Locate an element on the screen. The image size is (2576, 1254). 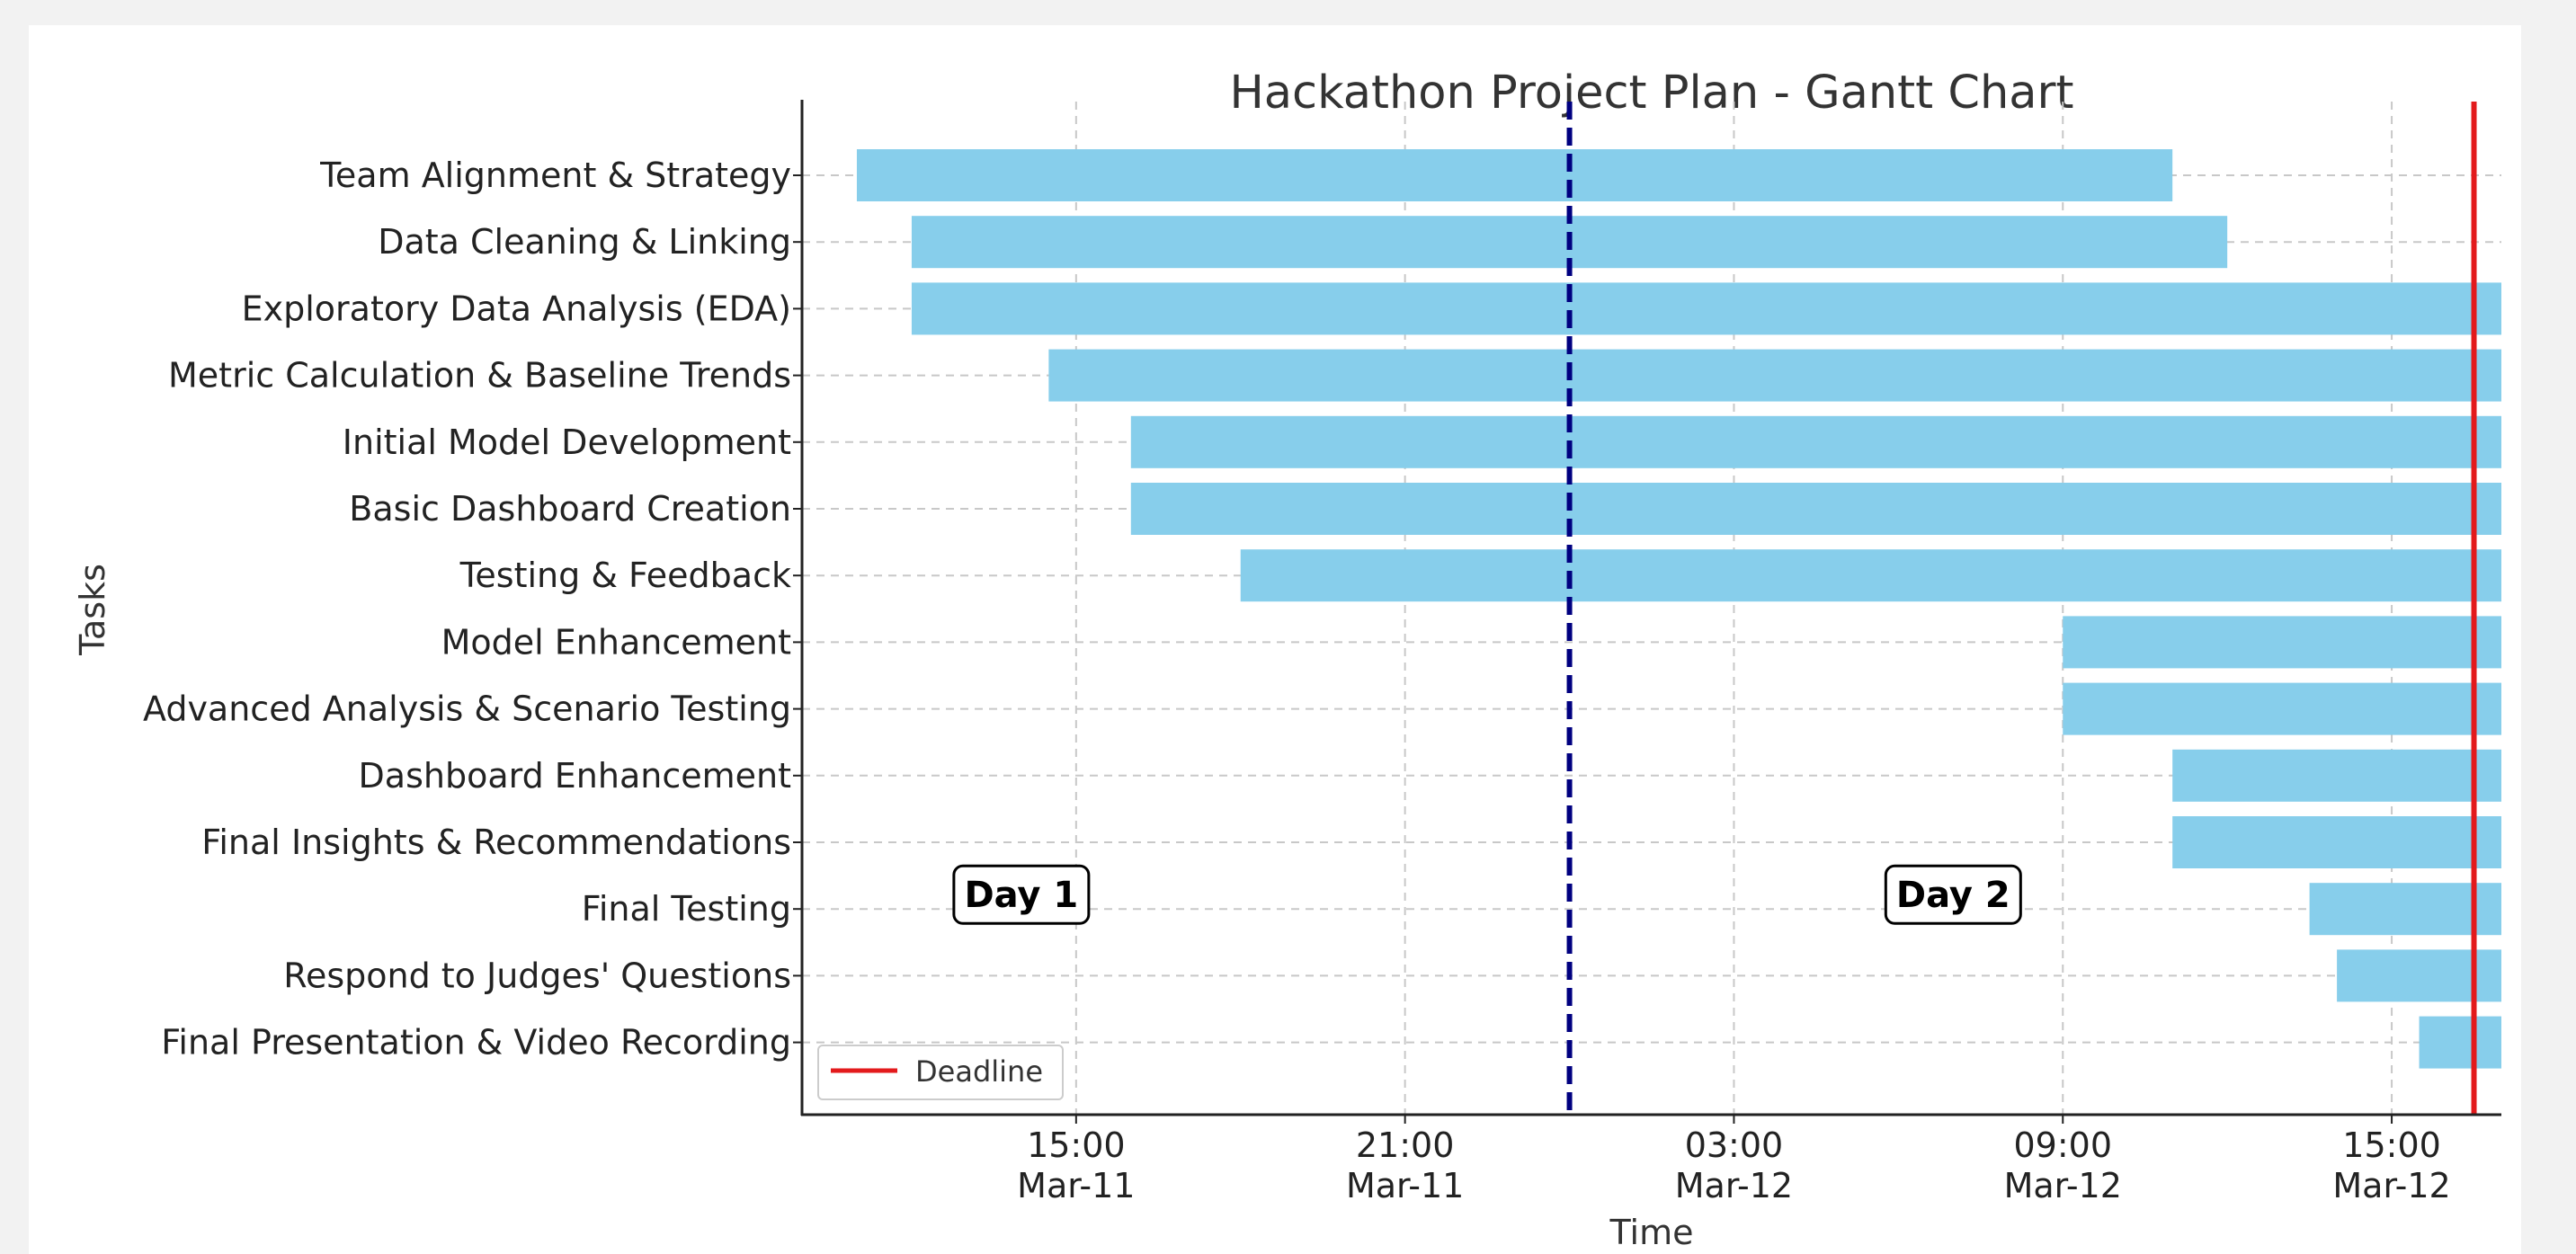
legend-box is located at coordinates (941, 1072).